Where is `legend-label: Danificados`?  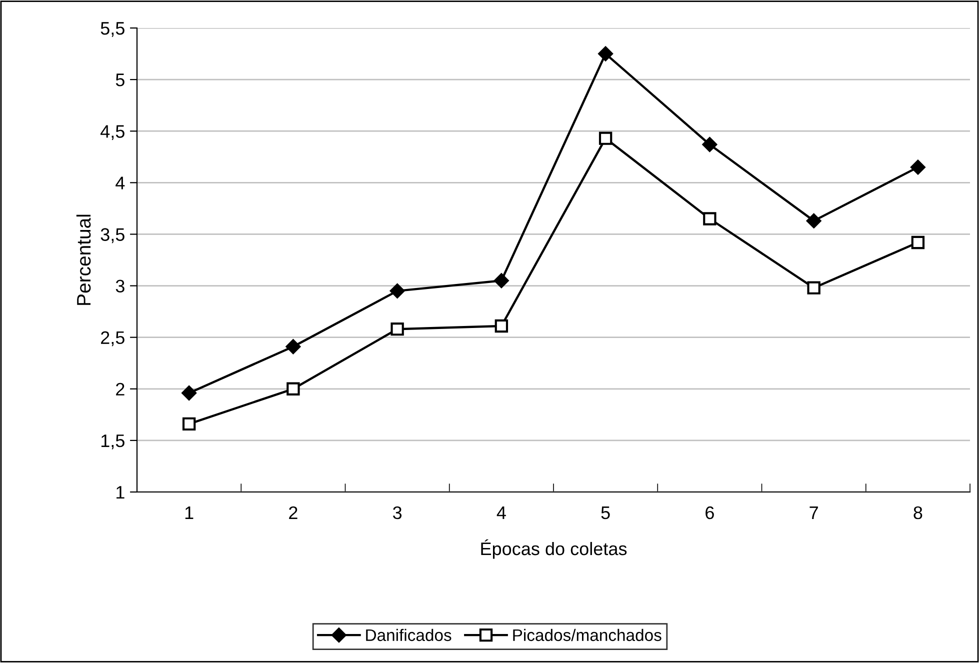 legend-label: Danificados is located at coordinates (409, 635).